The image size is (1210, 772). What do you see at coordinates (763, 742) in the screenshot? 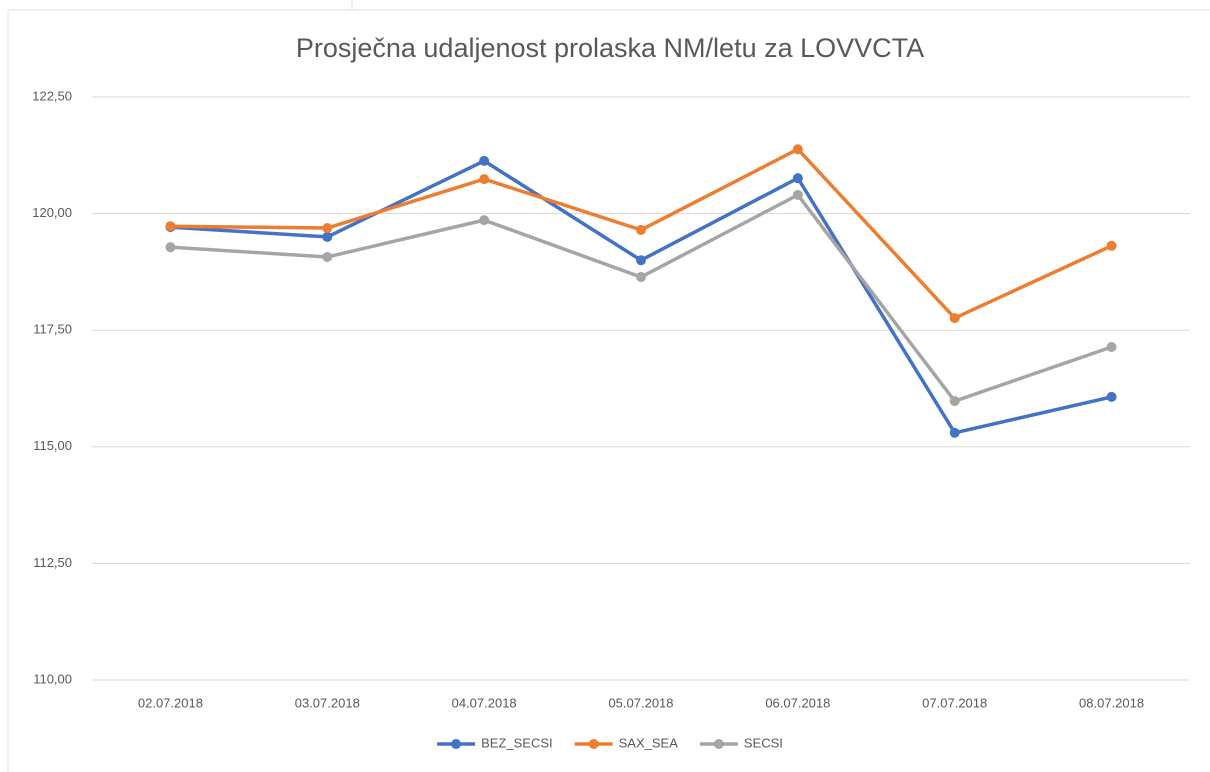
I see `legend-label: SECSI` at bounding box center [763, 742].